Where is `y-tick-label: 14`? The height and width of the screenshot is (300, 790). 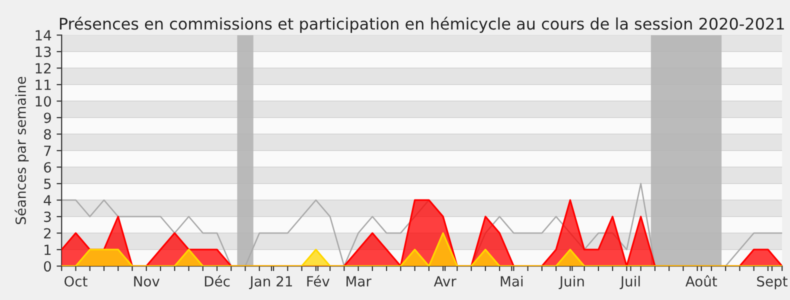
y-tick-label: 14 is located at coordinates (44, 35).